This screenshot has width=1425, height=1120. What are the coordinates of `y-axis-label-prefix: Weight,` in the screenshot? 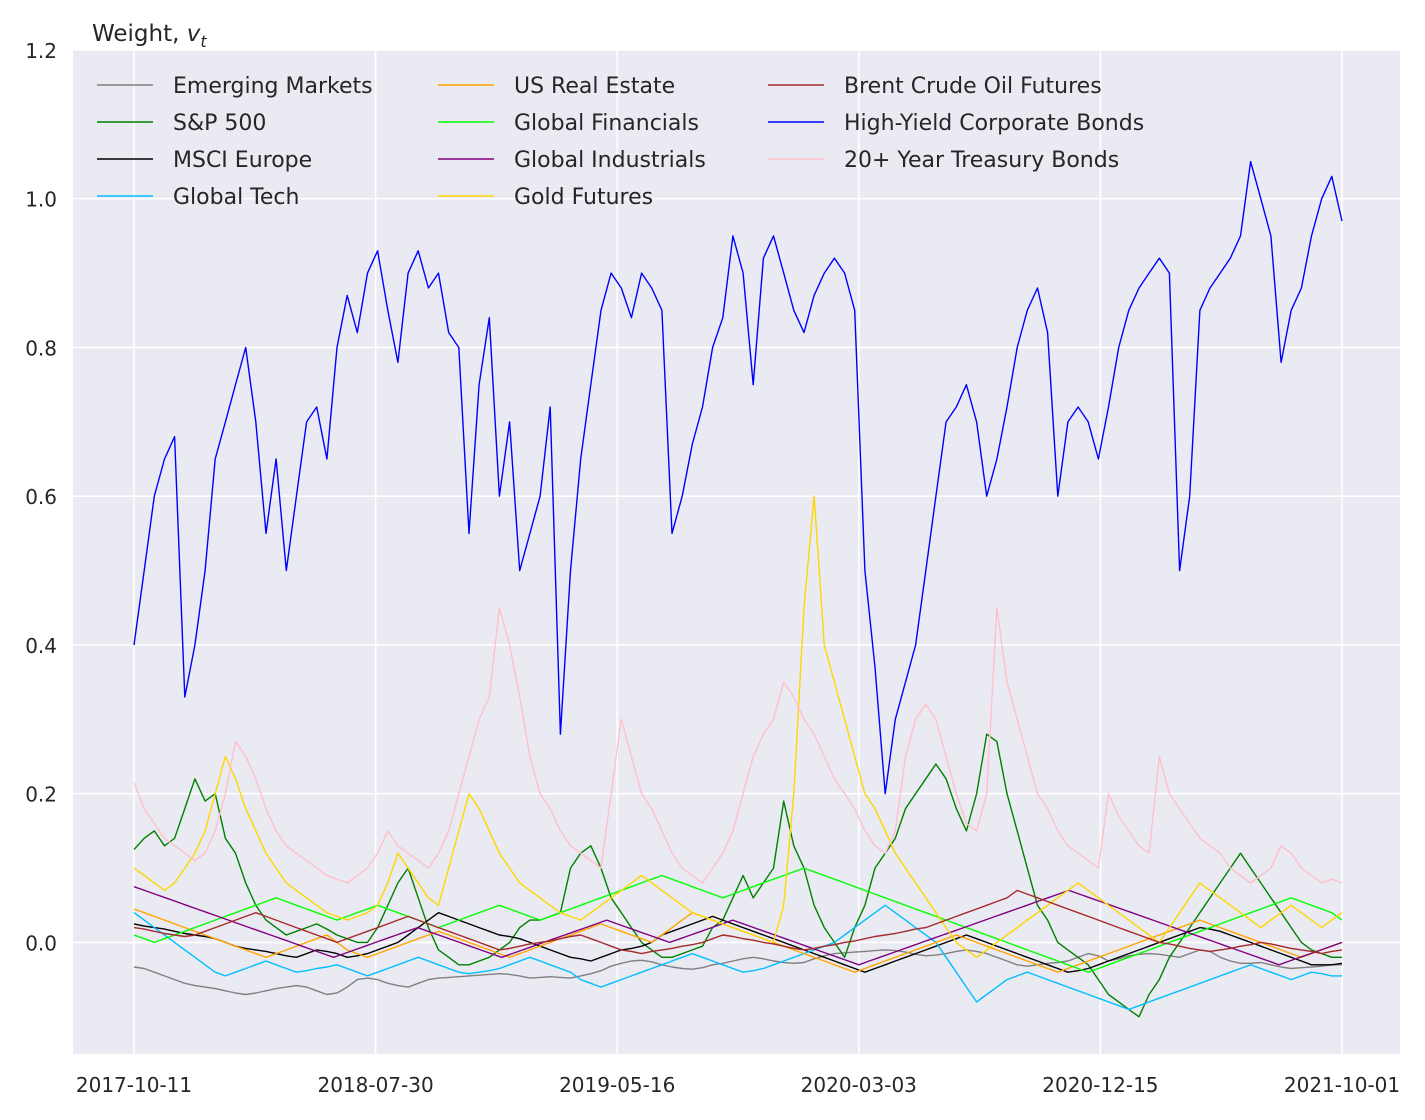 It's located at (139, 34).